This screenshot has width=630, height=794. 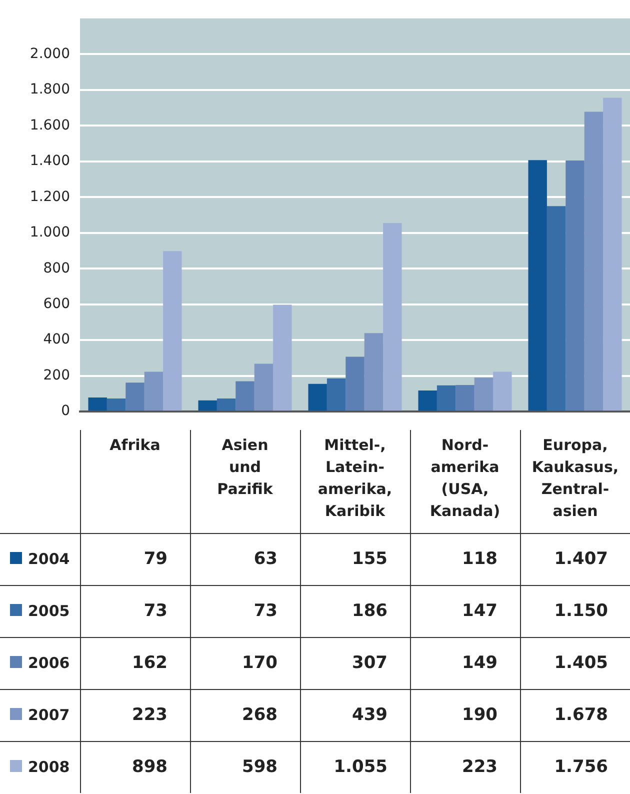 What do you see at coordinates (465, 478) in the screenshot?
I see `x-tick-label: Nord-amerika (USA, Kanada)` at bounding box center [465, 478].